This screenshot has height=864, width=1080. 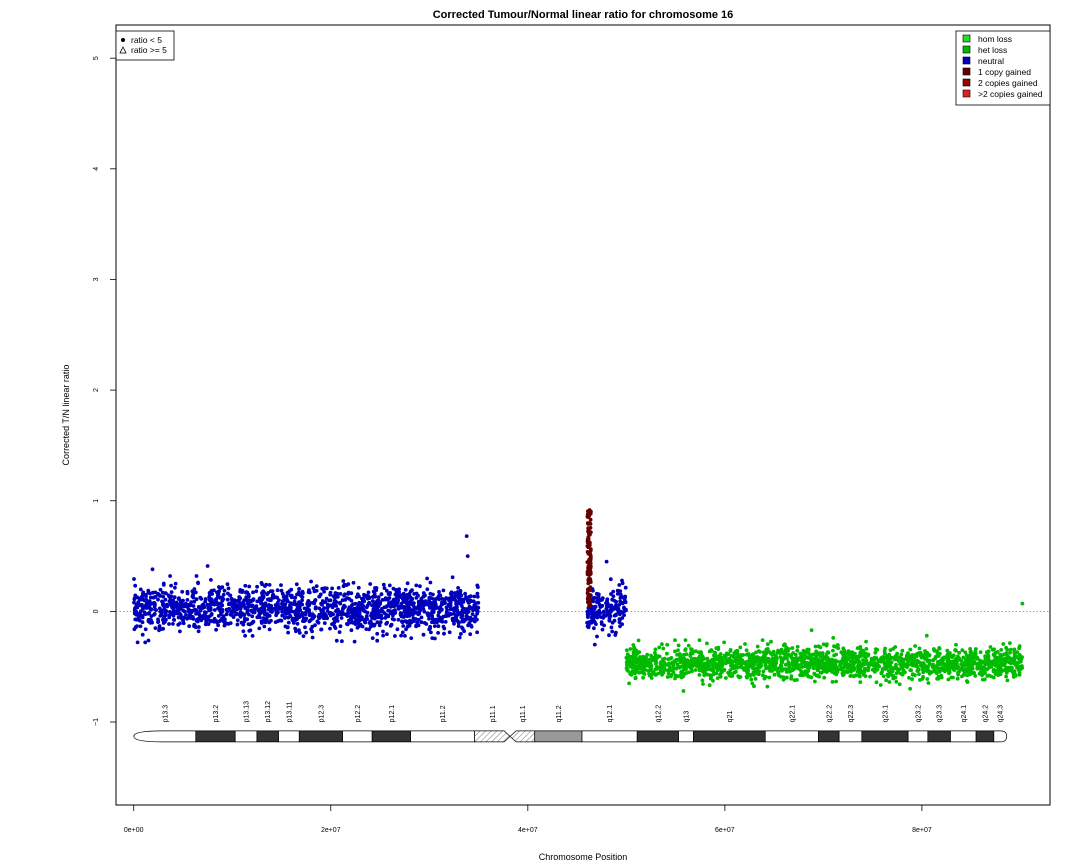 What do you see at coordinates (725, 830) in the screenshot?
I see `x-tick-label: 6e+07` at bounding box center [725, 830].